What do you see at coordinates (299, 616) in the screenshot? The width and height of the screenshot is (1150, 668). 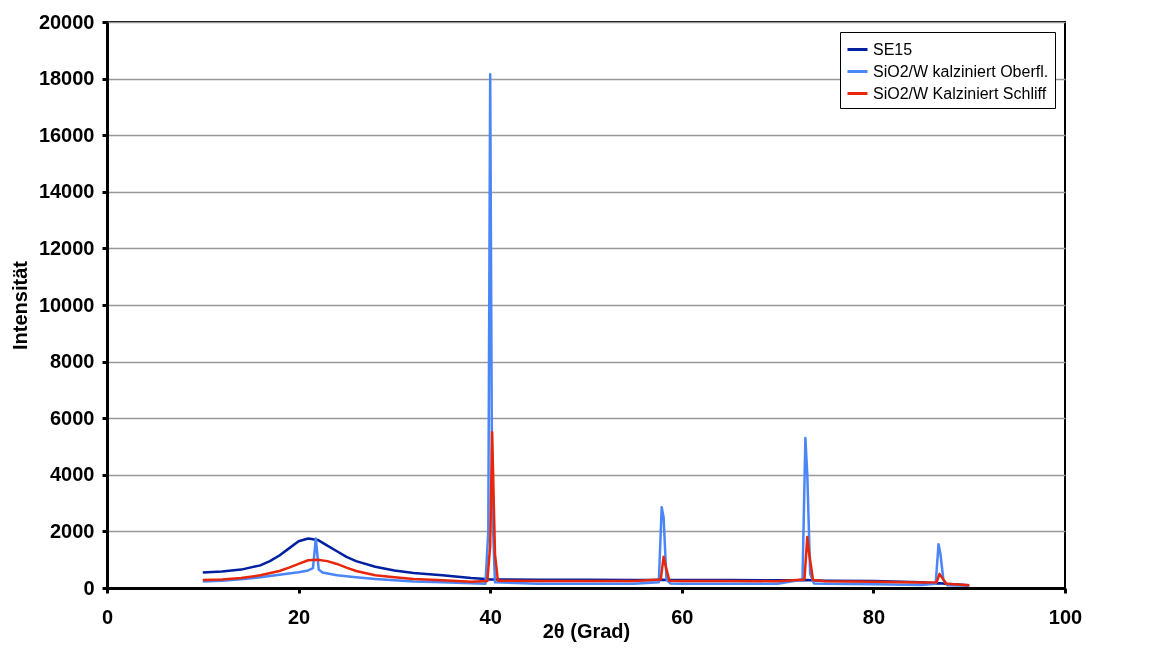 I see `x-tick-label: 20` at bounding box center [299, 616].